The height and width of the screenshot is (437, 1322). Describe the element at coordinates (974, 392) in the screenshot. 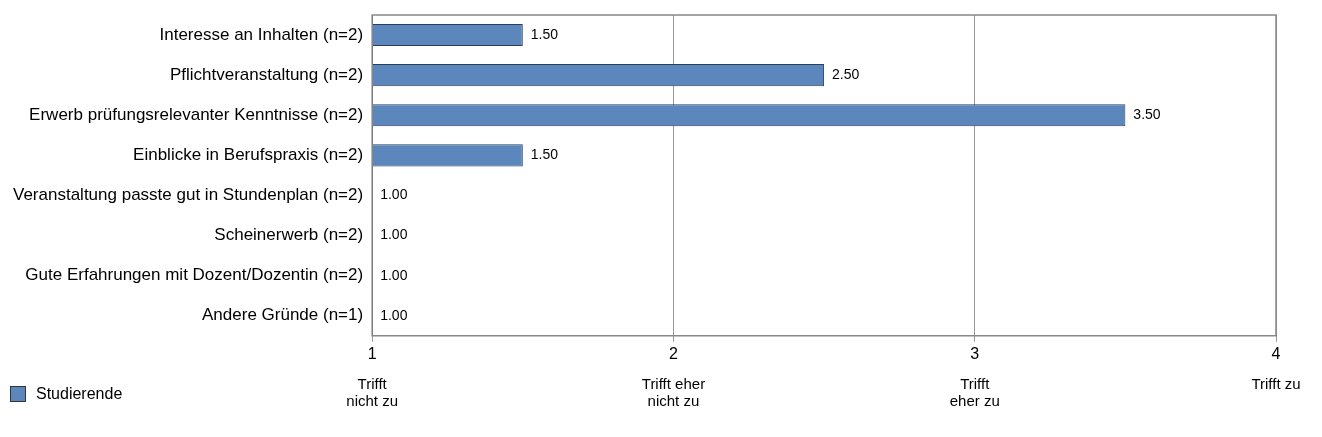

I see `text: Trifft eher zu` at that location.